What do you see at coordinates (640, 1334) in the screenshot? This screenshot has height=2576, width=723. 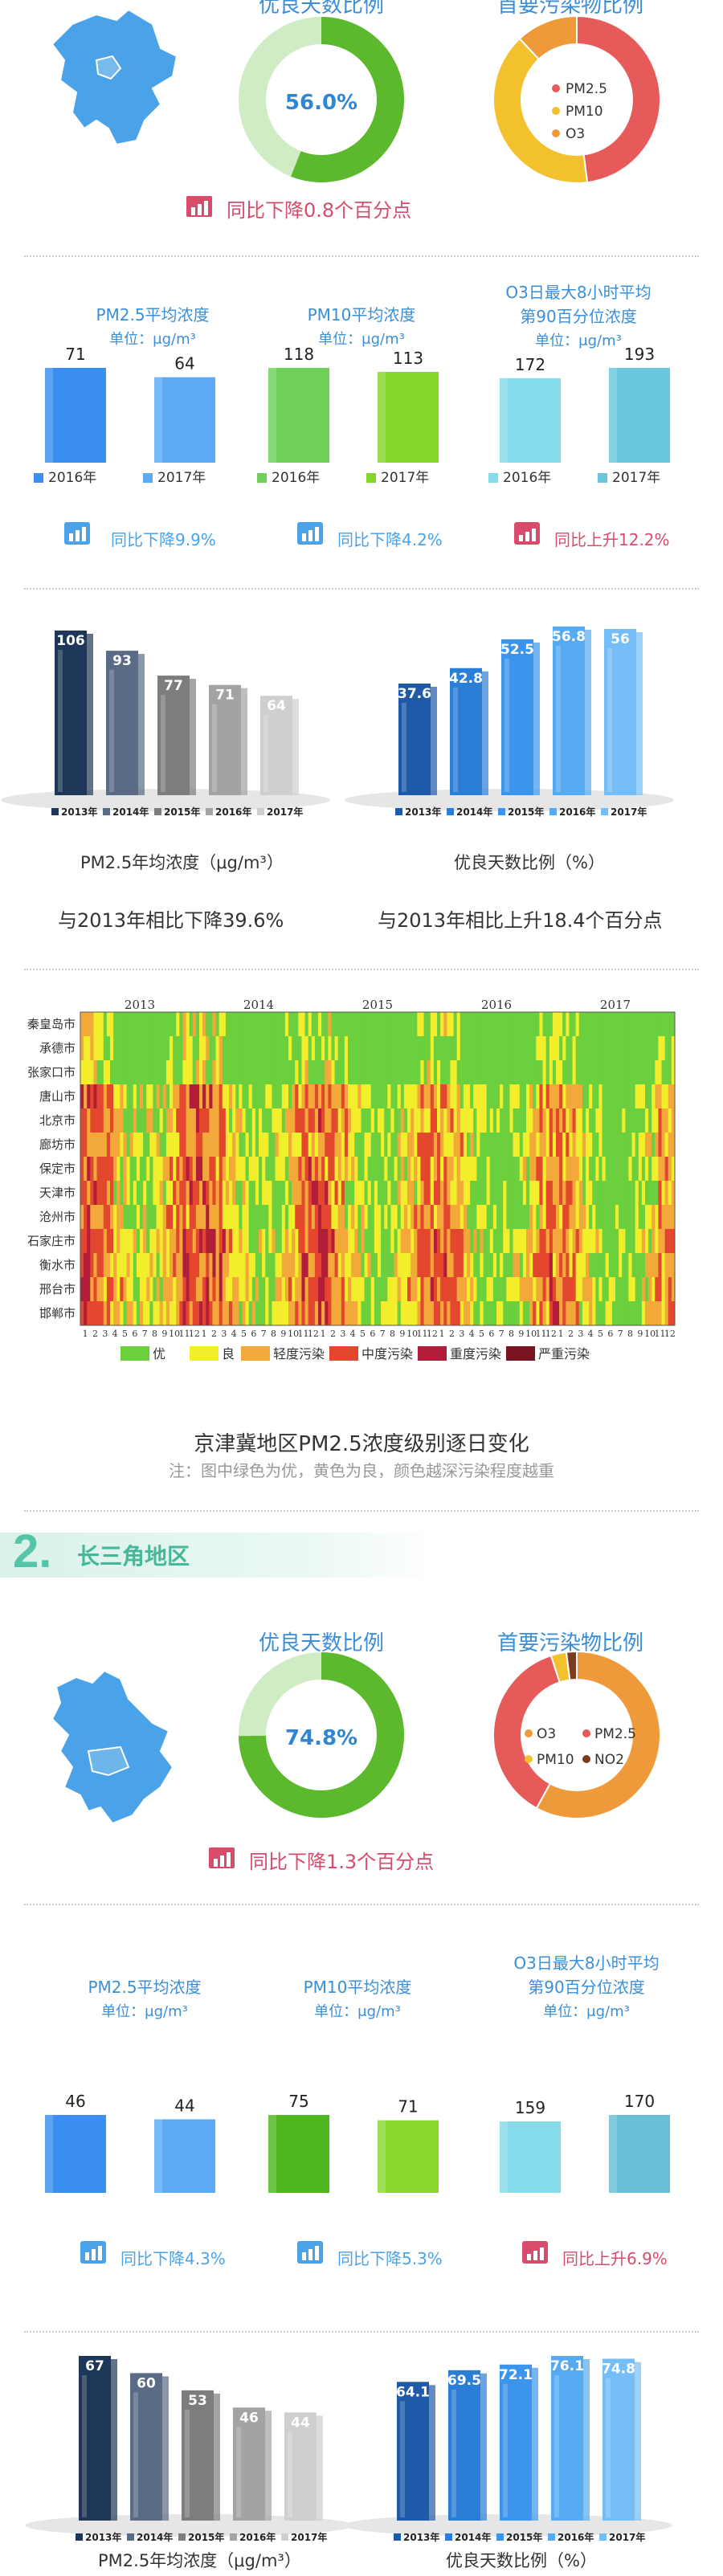 I see `heatmap-month-label: 9` at bounding box center [640, 1334].